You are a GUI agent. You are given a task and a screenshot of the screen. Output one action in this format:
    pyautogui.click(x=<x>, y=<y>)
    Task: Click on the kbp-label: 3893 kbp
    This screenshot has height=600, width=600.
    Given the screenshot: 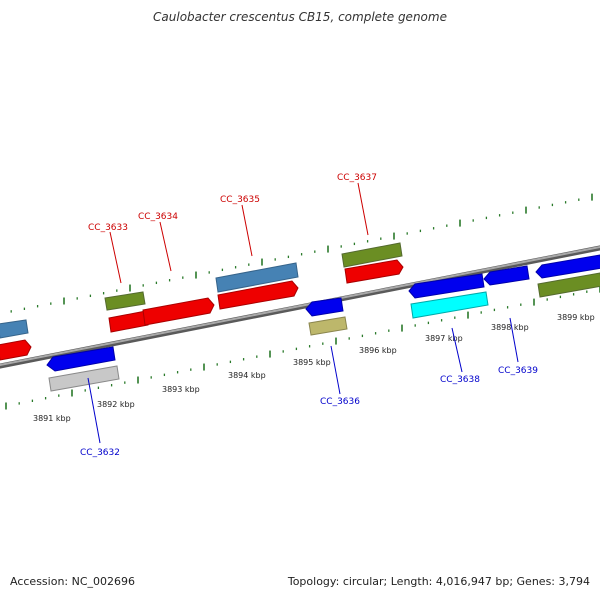 What is the action you would take?
    pyautogui.click(x=181, y=389)
    